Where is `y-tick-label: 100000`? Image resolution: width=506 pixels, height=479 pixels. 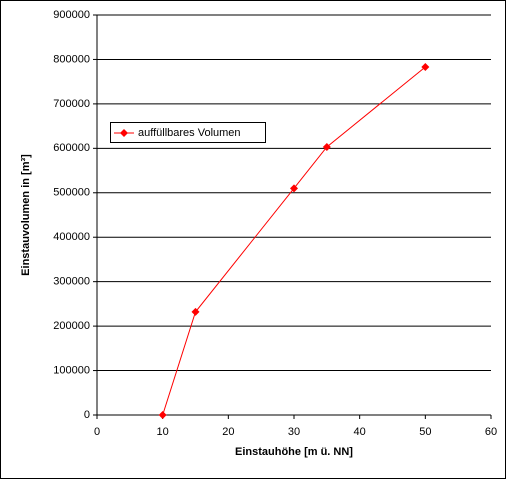 y-tick-label: 100000 is located at coordinates (71, 370).